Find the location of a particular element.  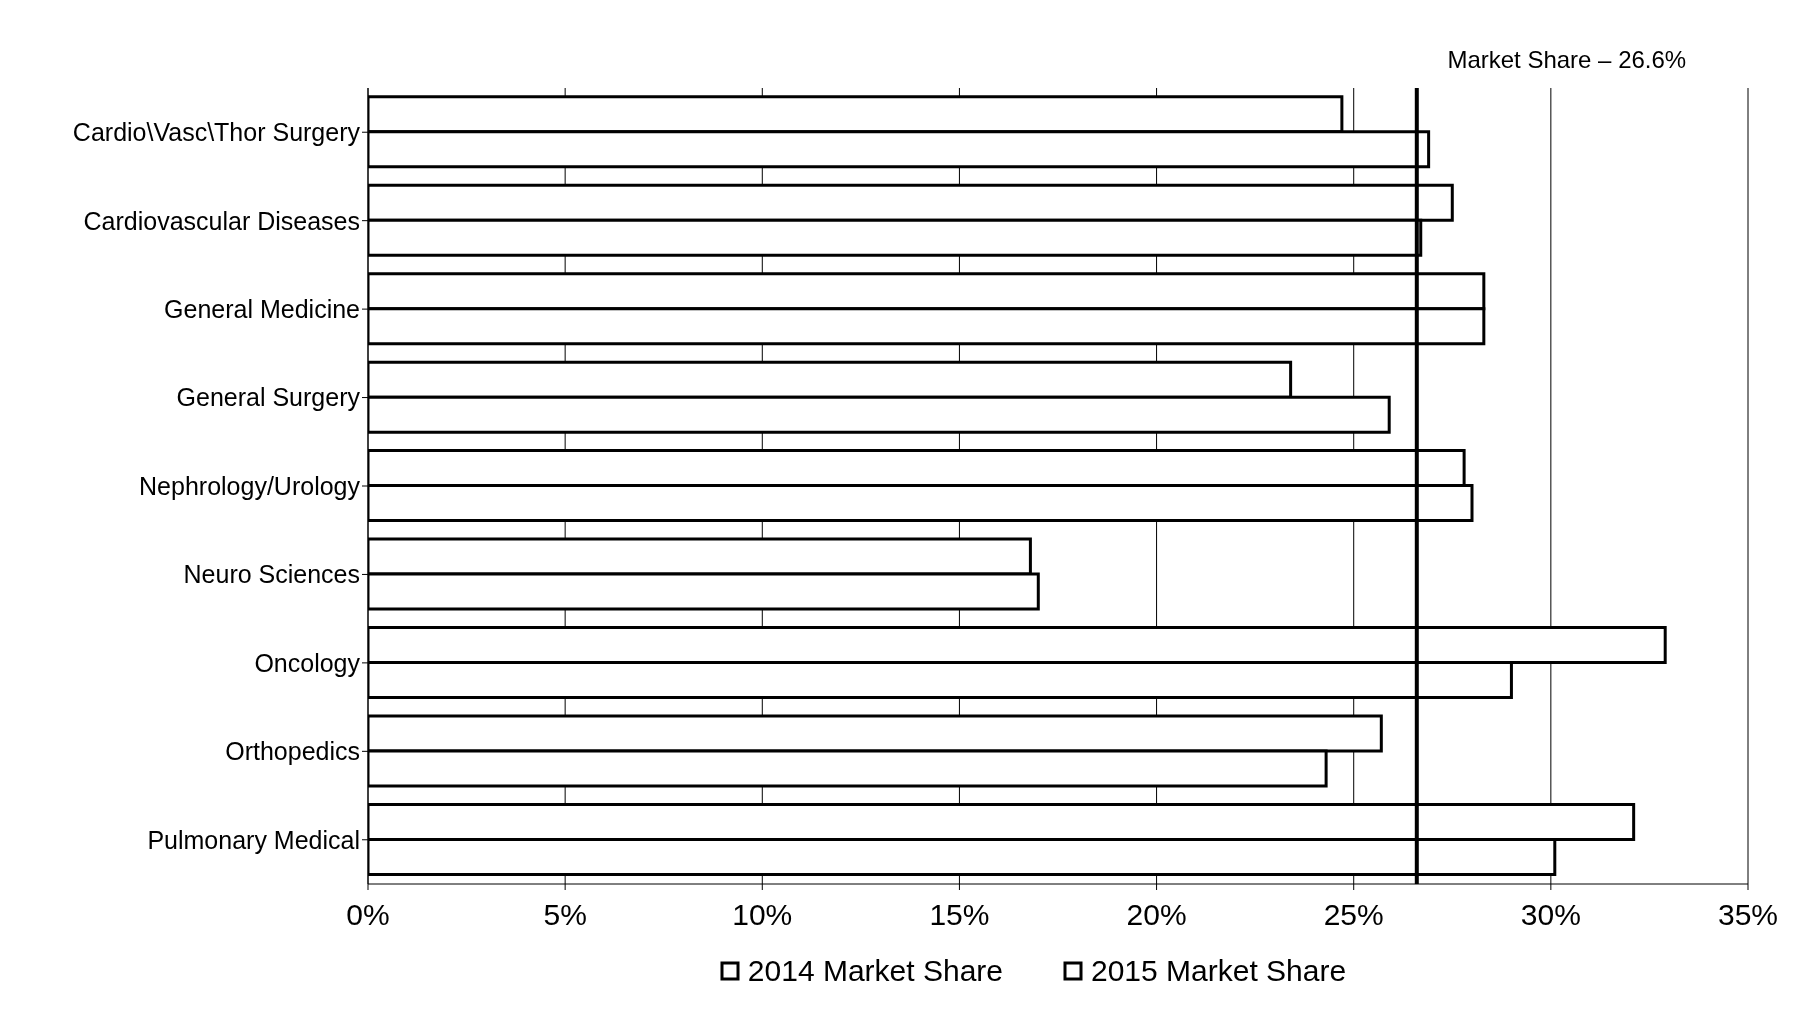

legend-label: 2015 Market Share is located at coordinates (1219, 971).